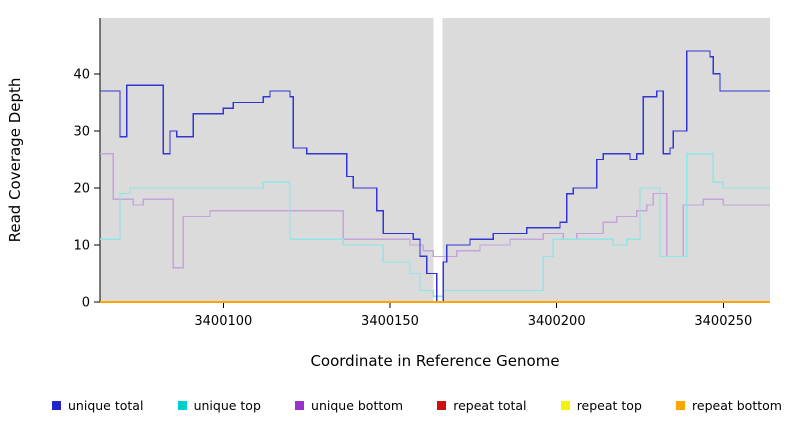 The image size is (792, 432). I want to click on x-tick-label: 3400250, so click(723, 321).